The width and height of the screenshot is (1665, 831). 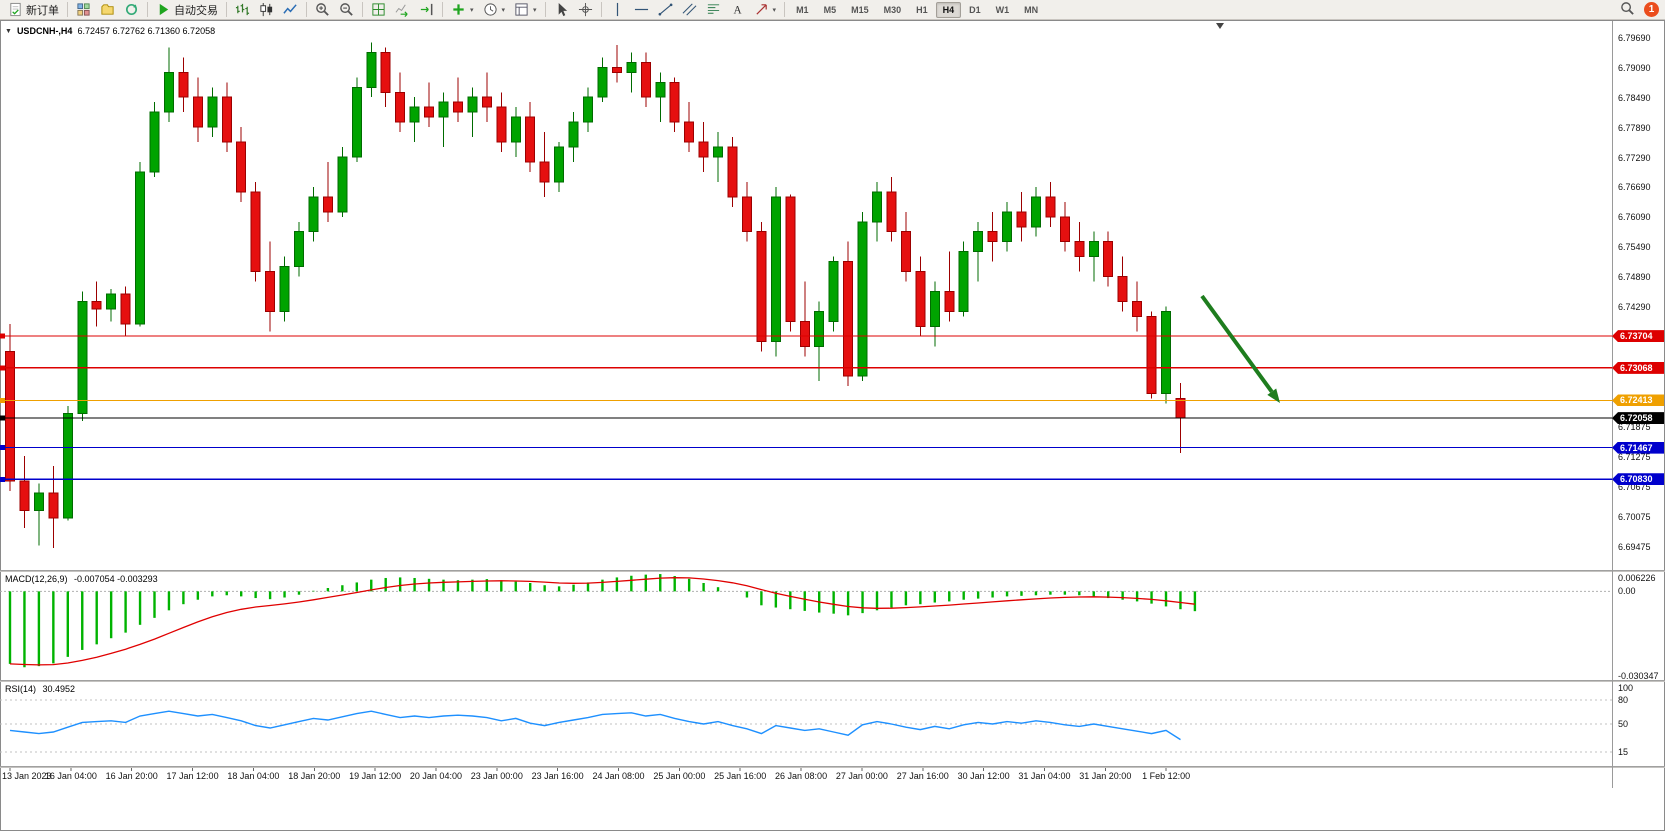 I want to click on toolbar-buttons: 新订单 自动交易 ▾ ▾ ▾ A ▾, so click(x=396, y=10).